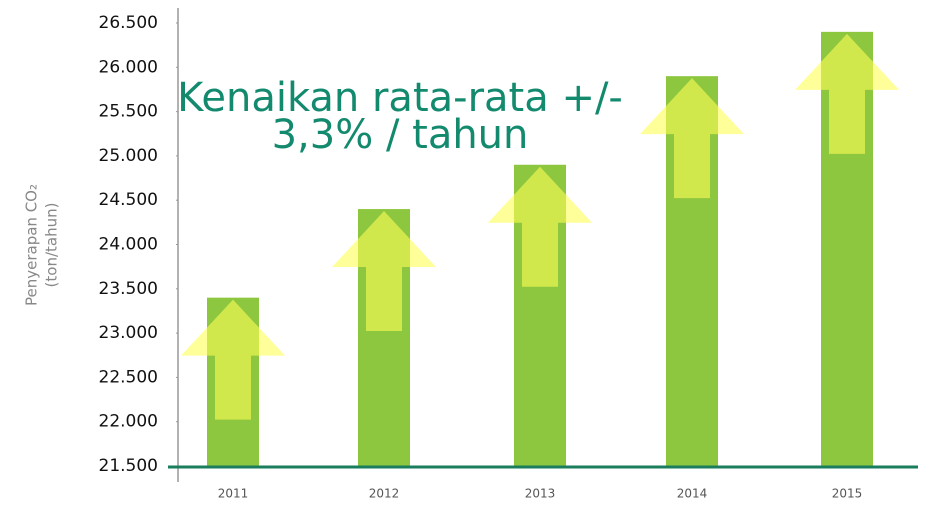 The width and height of the screenshot is (934, 508). What do you see at coordinates (128, 377) in the screenshot?
I see `y-tick-label: 22.500` at bounding box center [128, 377].